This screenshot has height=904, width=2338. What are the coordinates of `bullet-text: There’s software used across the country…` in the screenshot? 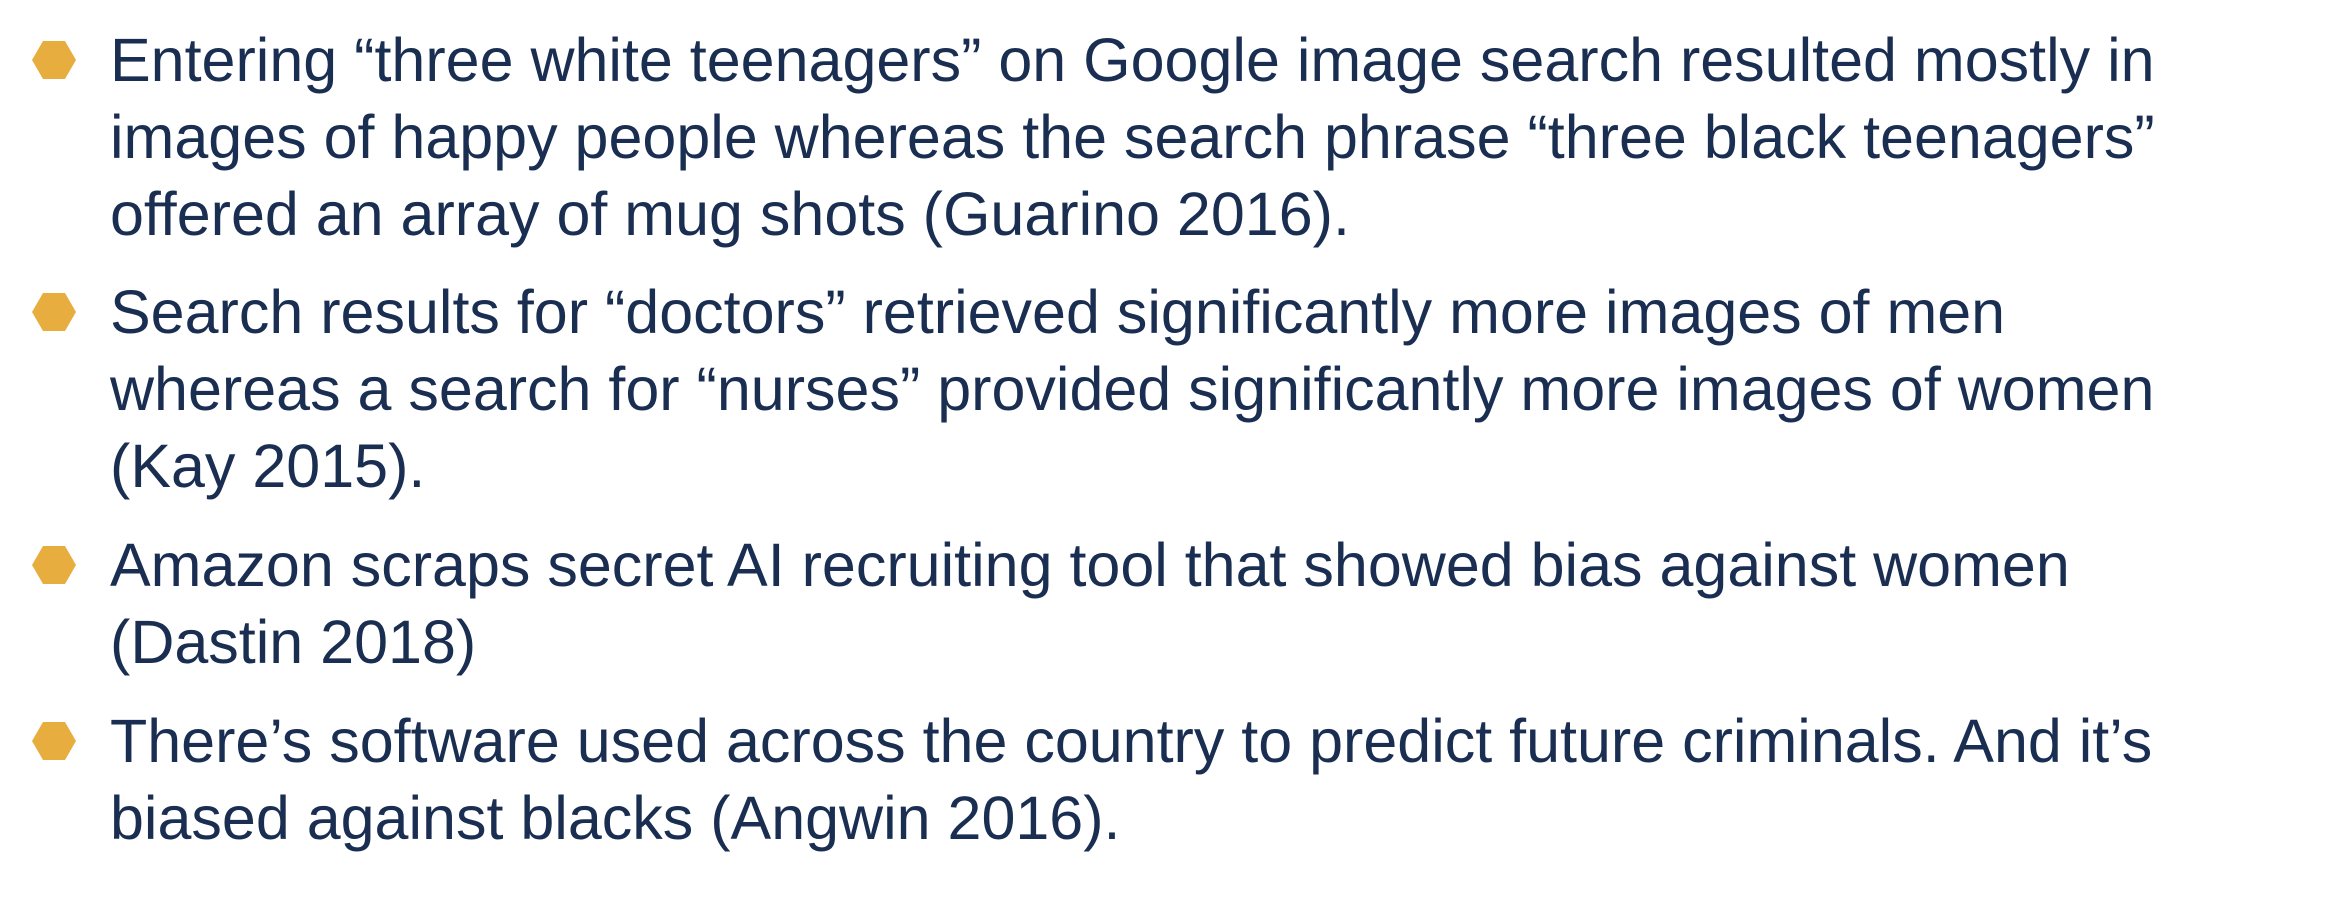 It's located at (1131, 779).